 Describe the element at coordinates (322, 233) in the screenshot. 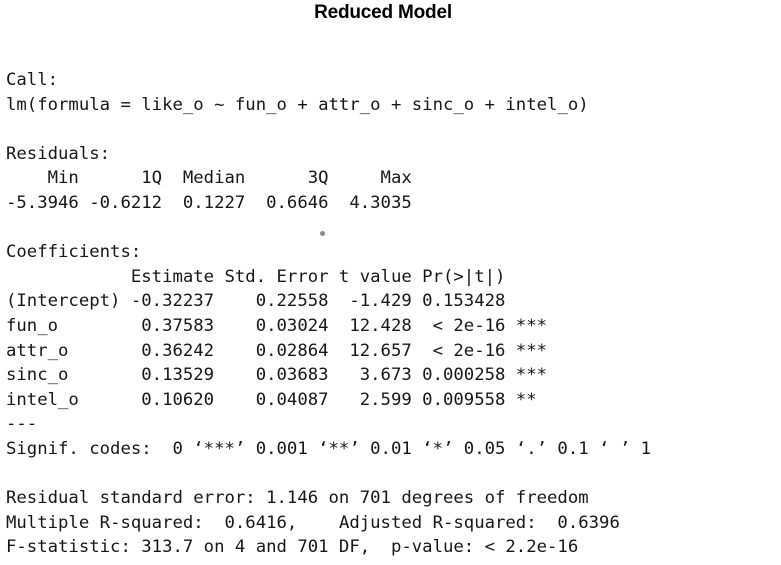

I see `stray-dot` at that location.